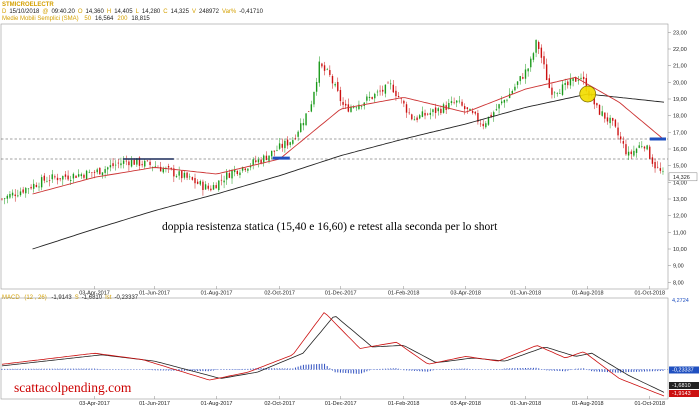 The image size is (700, 414). I want to click on x-tick-label: 01-Jun-2018, so click(525, 294).